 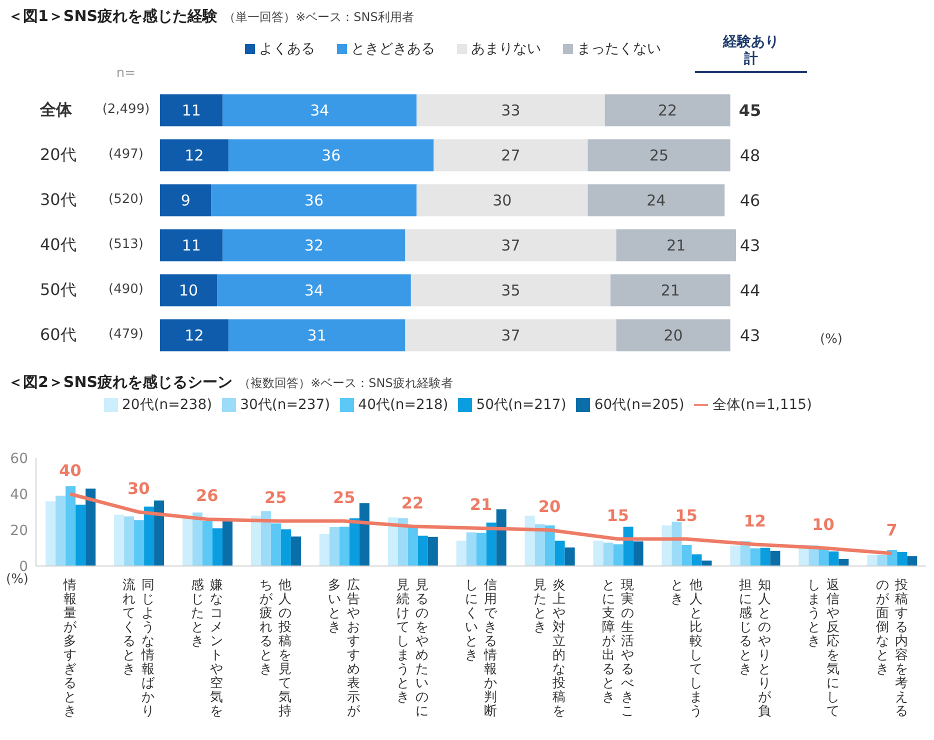 What do you see at coordinates (823, 524) in the screenshot?
I see `data-label: 10` at bounding box center [823, 524].